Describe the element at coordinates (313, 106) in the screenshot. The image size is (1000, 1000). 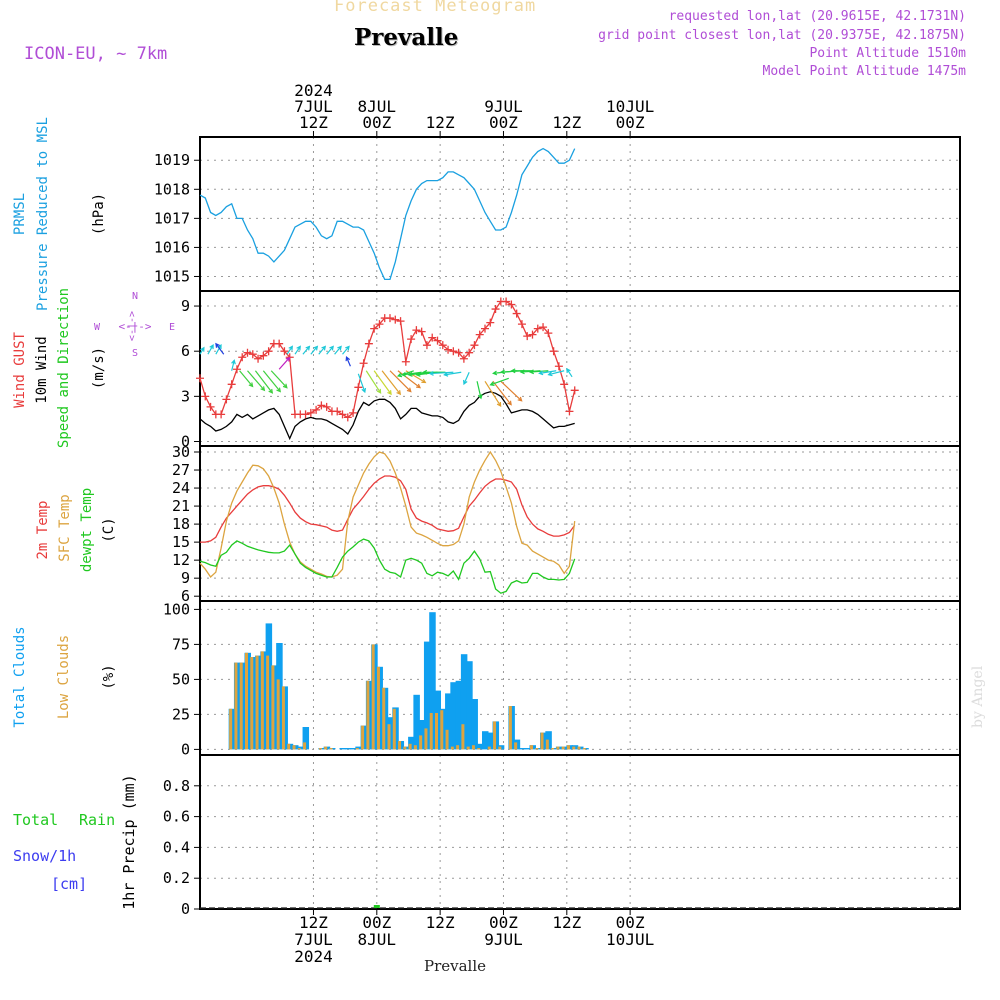
I see `top-time-label: 7JUL` at that location.